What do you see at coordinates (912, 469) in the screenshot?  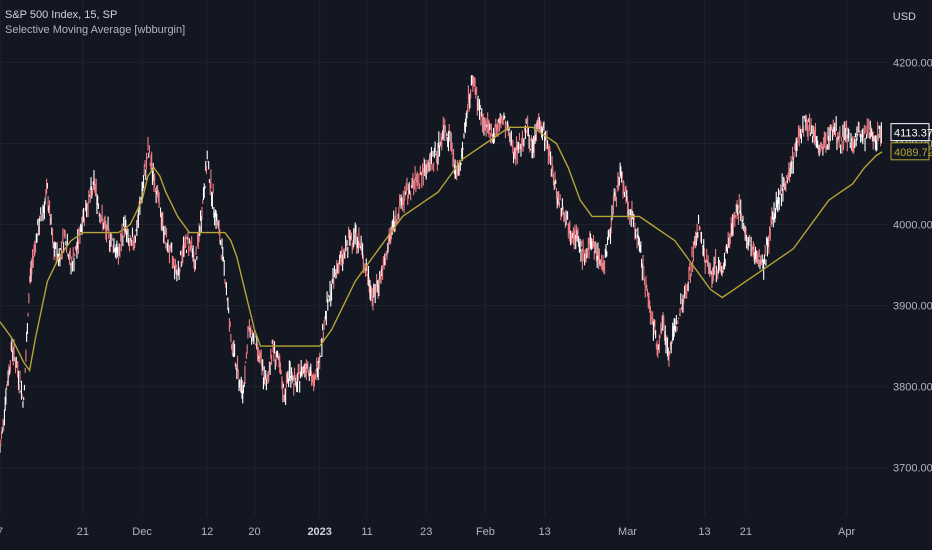 I see `y-tick-label: 3700.00` at bounding box center [912, 469].